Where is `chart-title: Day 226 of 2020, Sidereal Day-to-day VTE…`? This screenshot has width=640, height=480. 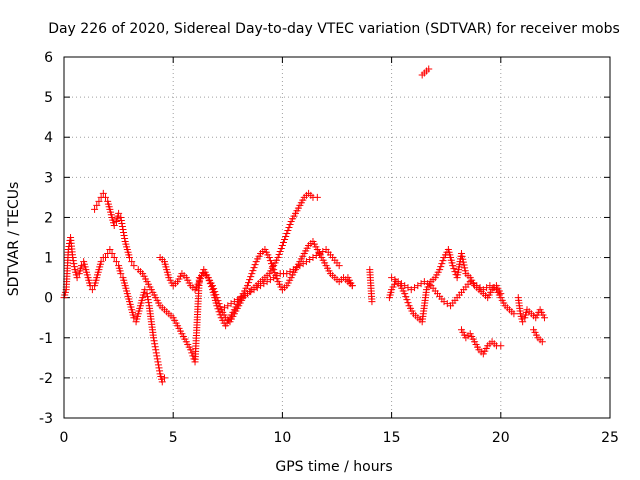
chart-title: Day 226 of 2020, Sidereal Day-to-day VTE… is located at coordinates (334, 29).